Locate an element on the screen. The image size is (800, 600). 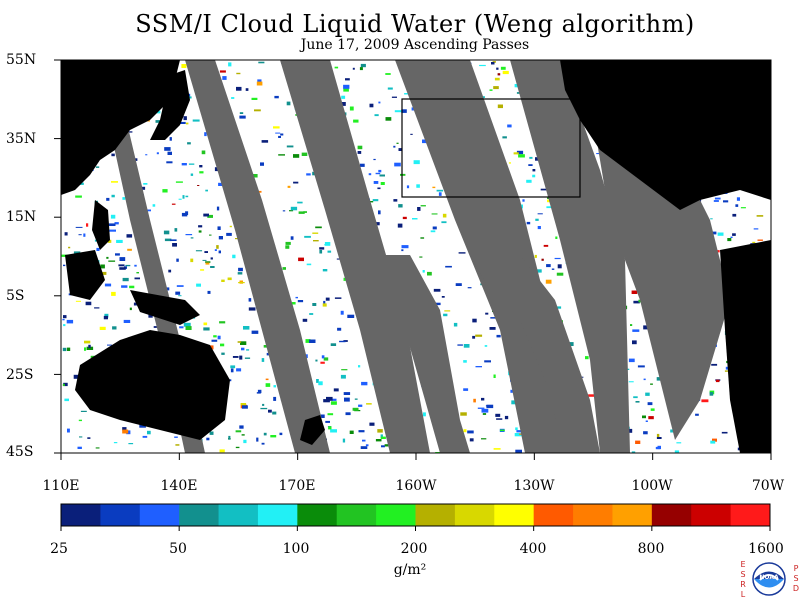
map-subtitle: June 17, 2009 Ascending Passes is located at coordinates (415, 45).